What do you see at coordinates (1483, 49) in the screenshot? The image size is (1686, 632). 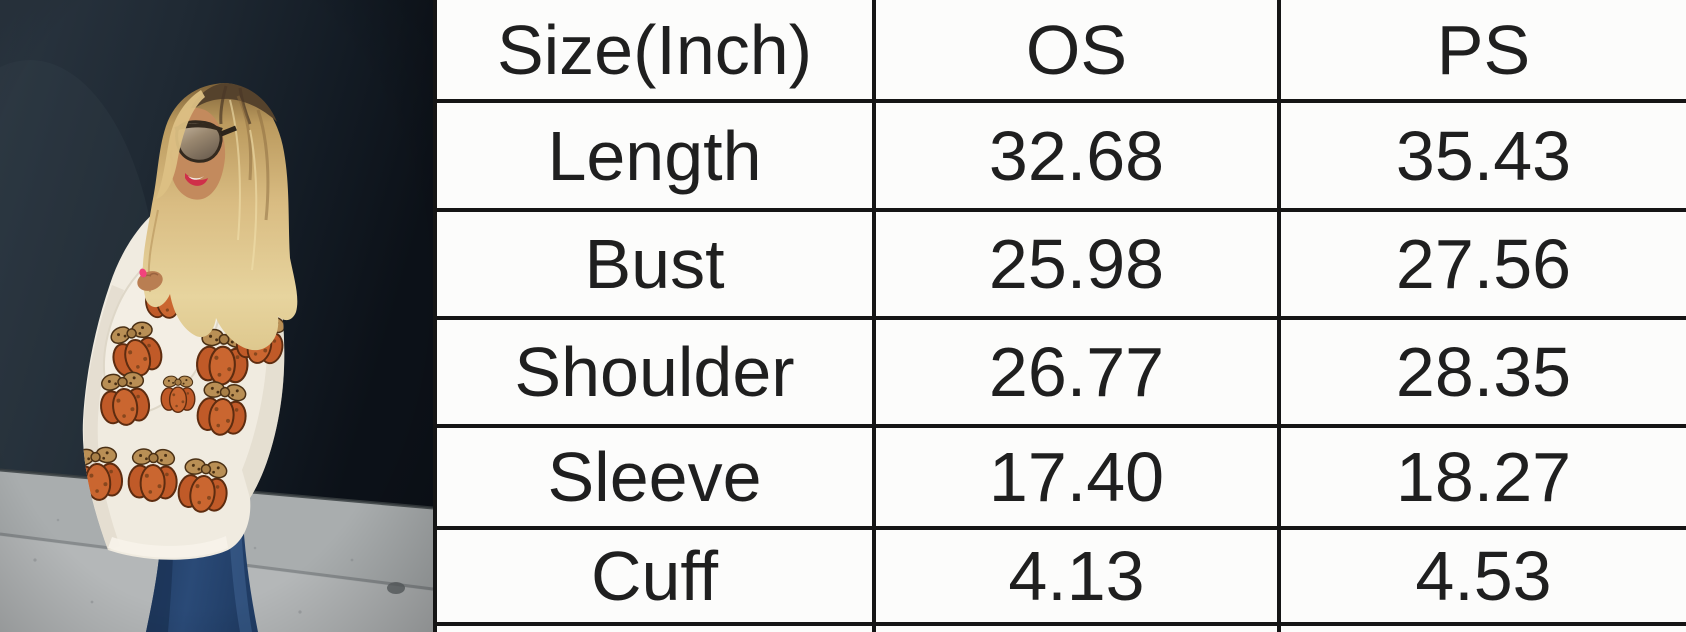 I see `header-cell-ps: PS` at bounding box center [1483, 49].